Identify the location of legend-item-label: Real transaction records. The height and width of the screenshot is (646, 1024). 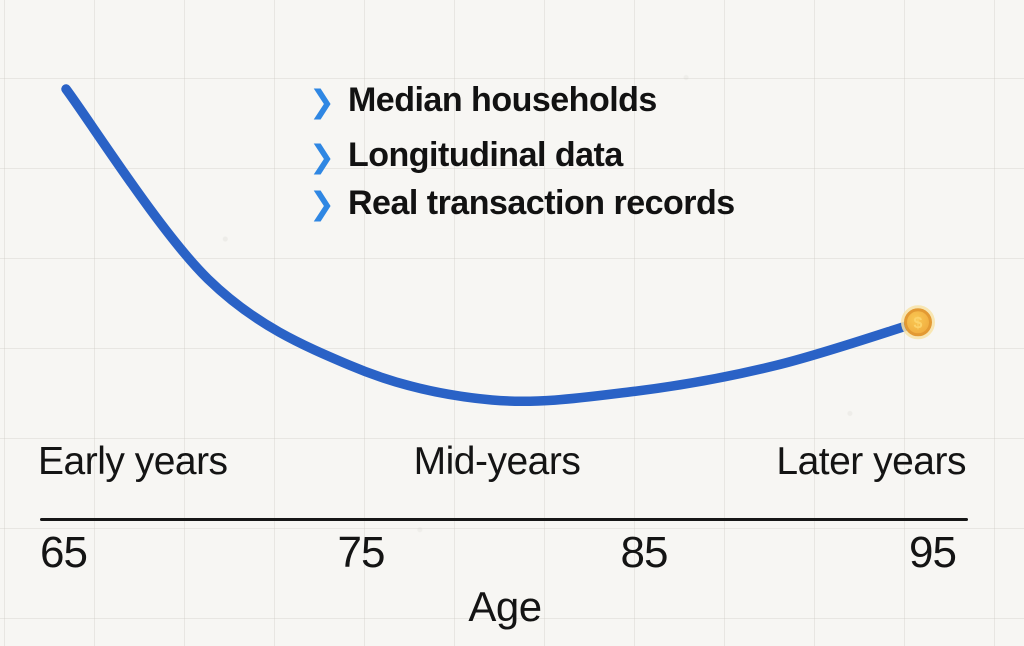
(541, 202).